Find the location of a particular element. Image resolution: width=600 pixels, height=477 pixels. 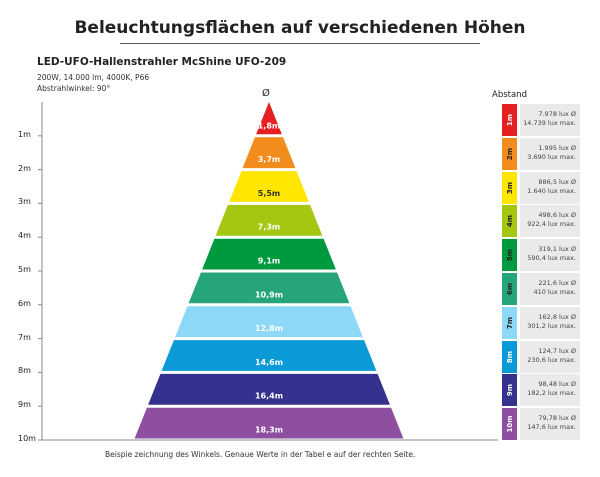

height-tick-label: 1m is located at coordinates (24, 134).